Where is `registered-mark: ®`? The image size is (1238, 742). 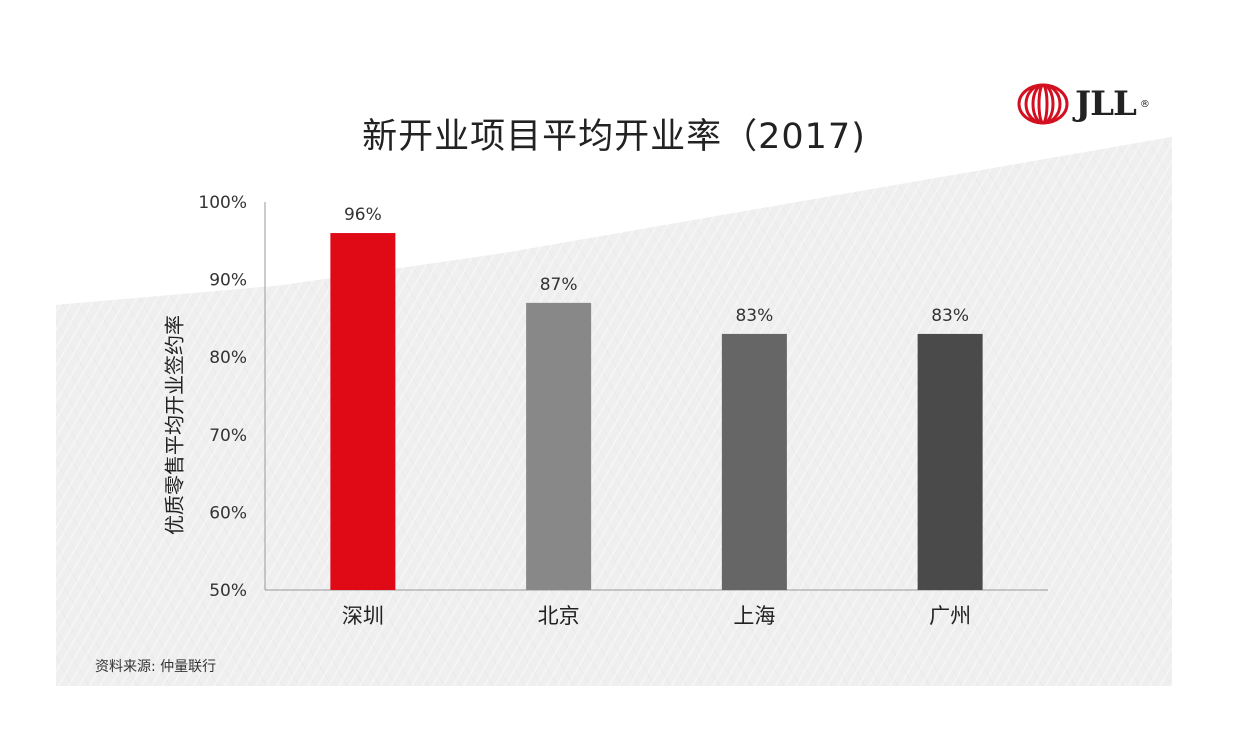 registered-mark: ® is located at coordinates (1144, 104).